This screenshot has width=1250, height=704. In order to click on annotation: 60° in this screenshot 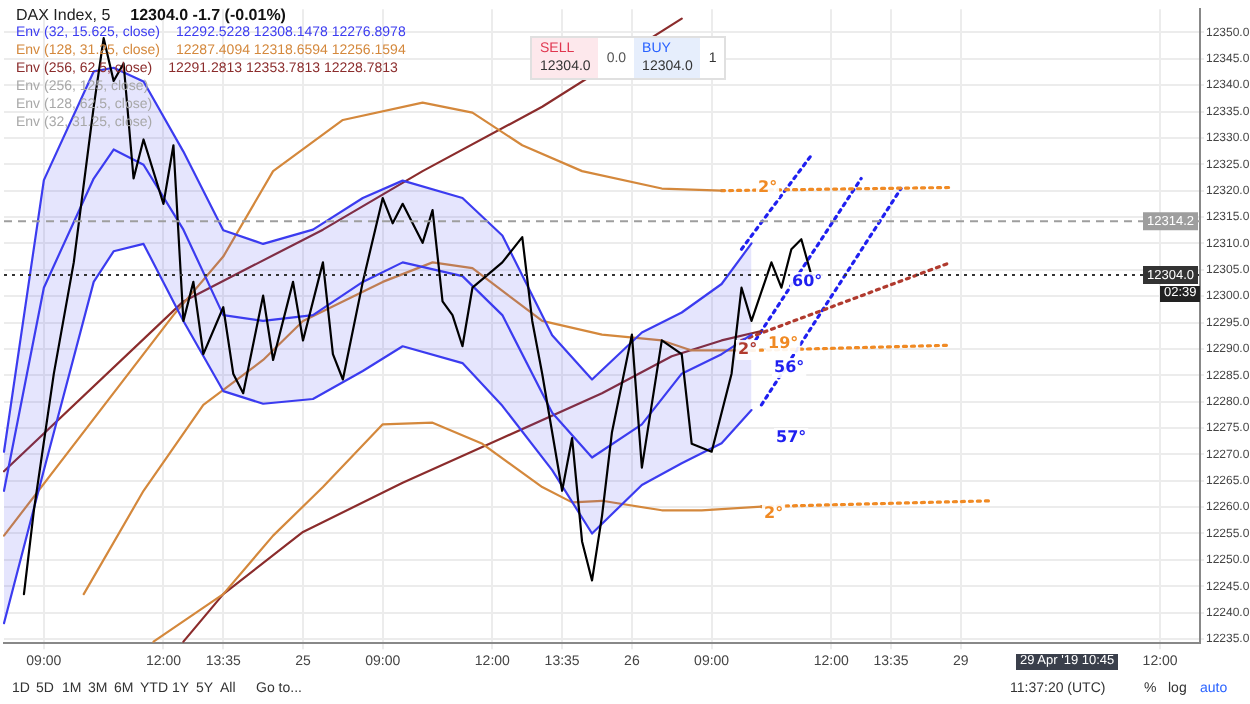, I will do `click(807, 281)`.